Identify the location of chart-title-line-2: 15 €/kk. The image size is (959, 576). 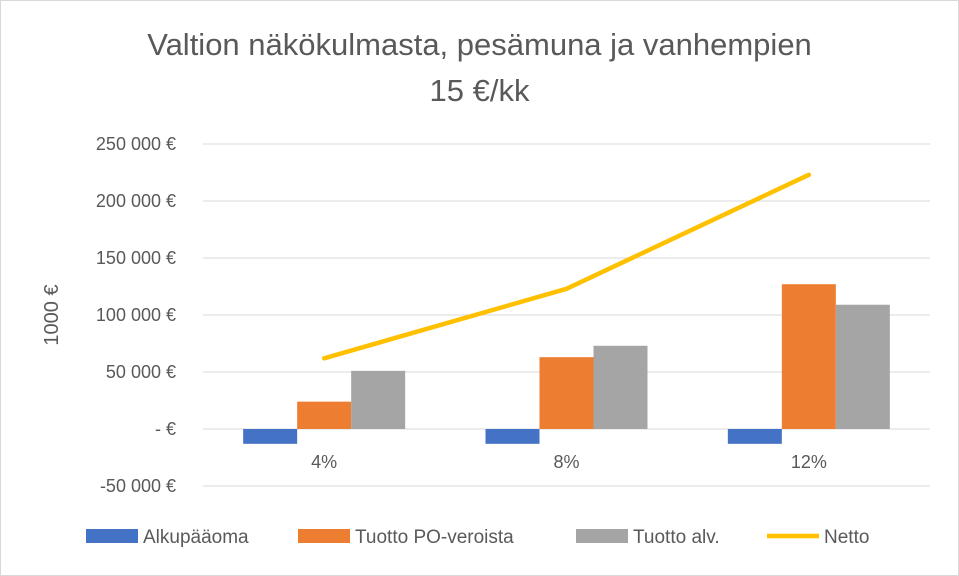
(479, 90).